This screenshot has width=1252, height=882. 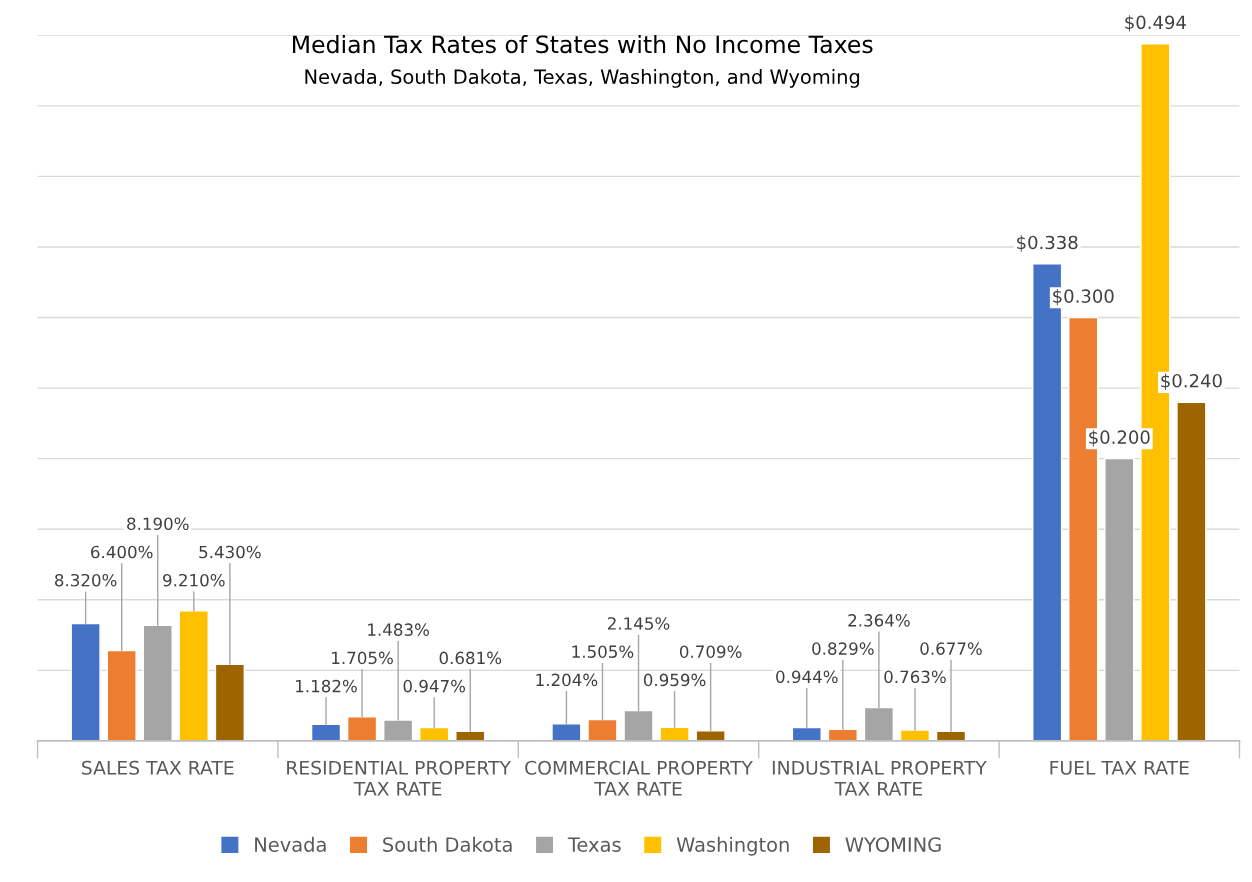 What do you see at coordinates (1119, 767) in the screenshot?
I see `x-tick-label: FUEL TAX RATE` at bounding box center [1119, 767].